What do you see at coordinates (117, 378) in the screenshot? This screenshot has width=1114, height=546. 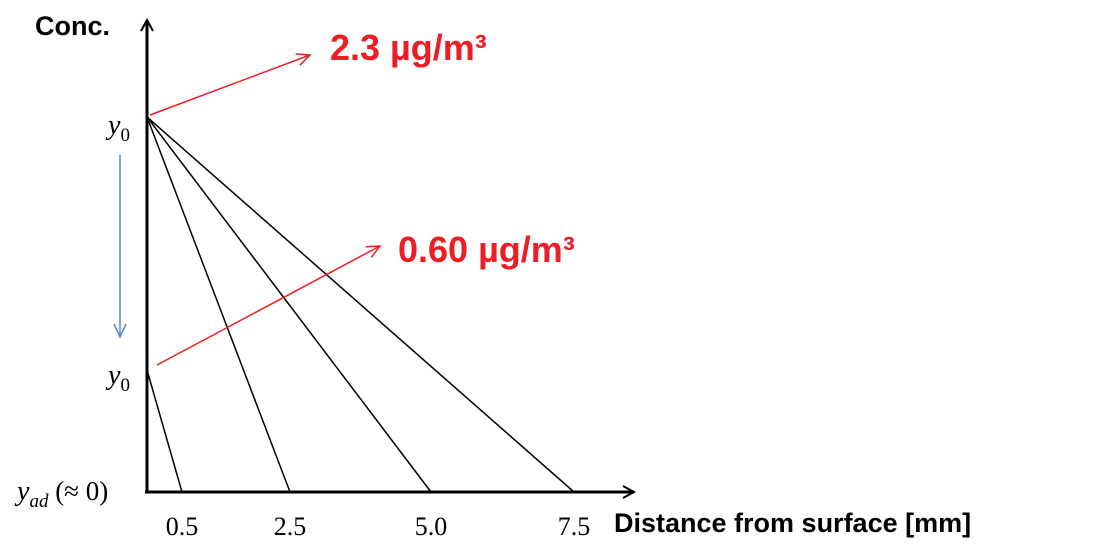 I see `y-label-lower: y0` at bounding box center [117, 378].